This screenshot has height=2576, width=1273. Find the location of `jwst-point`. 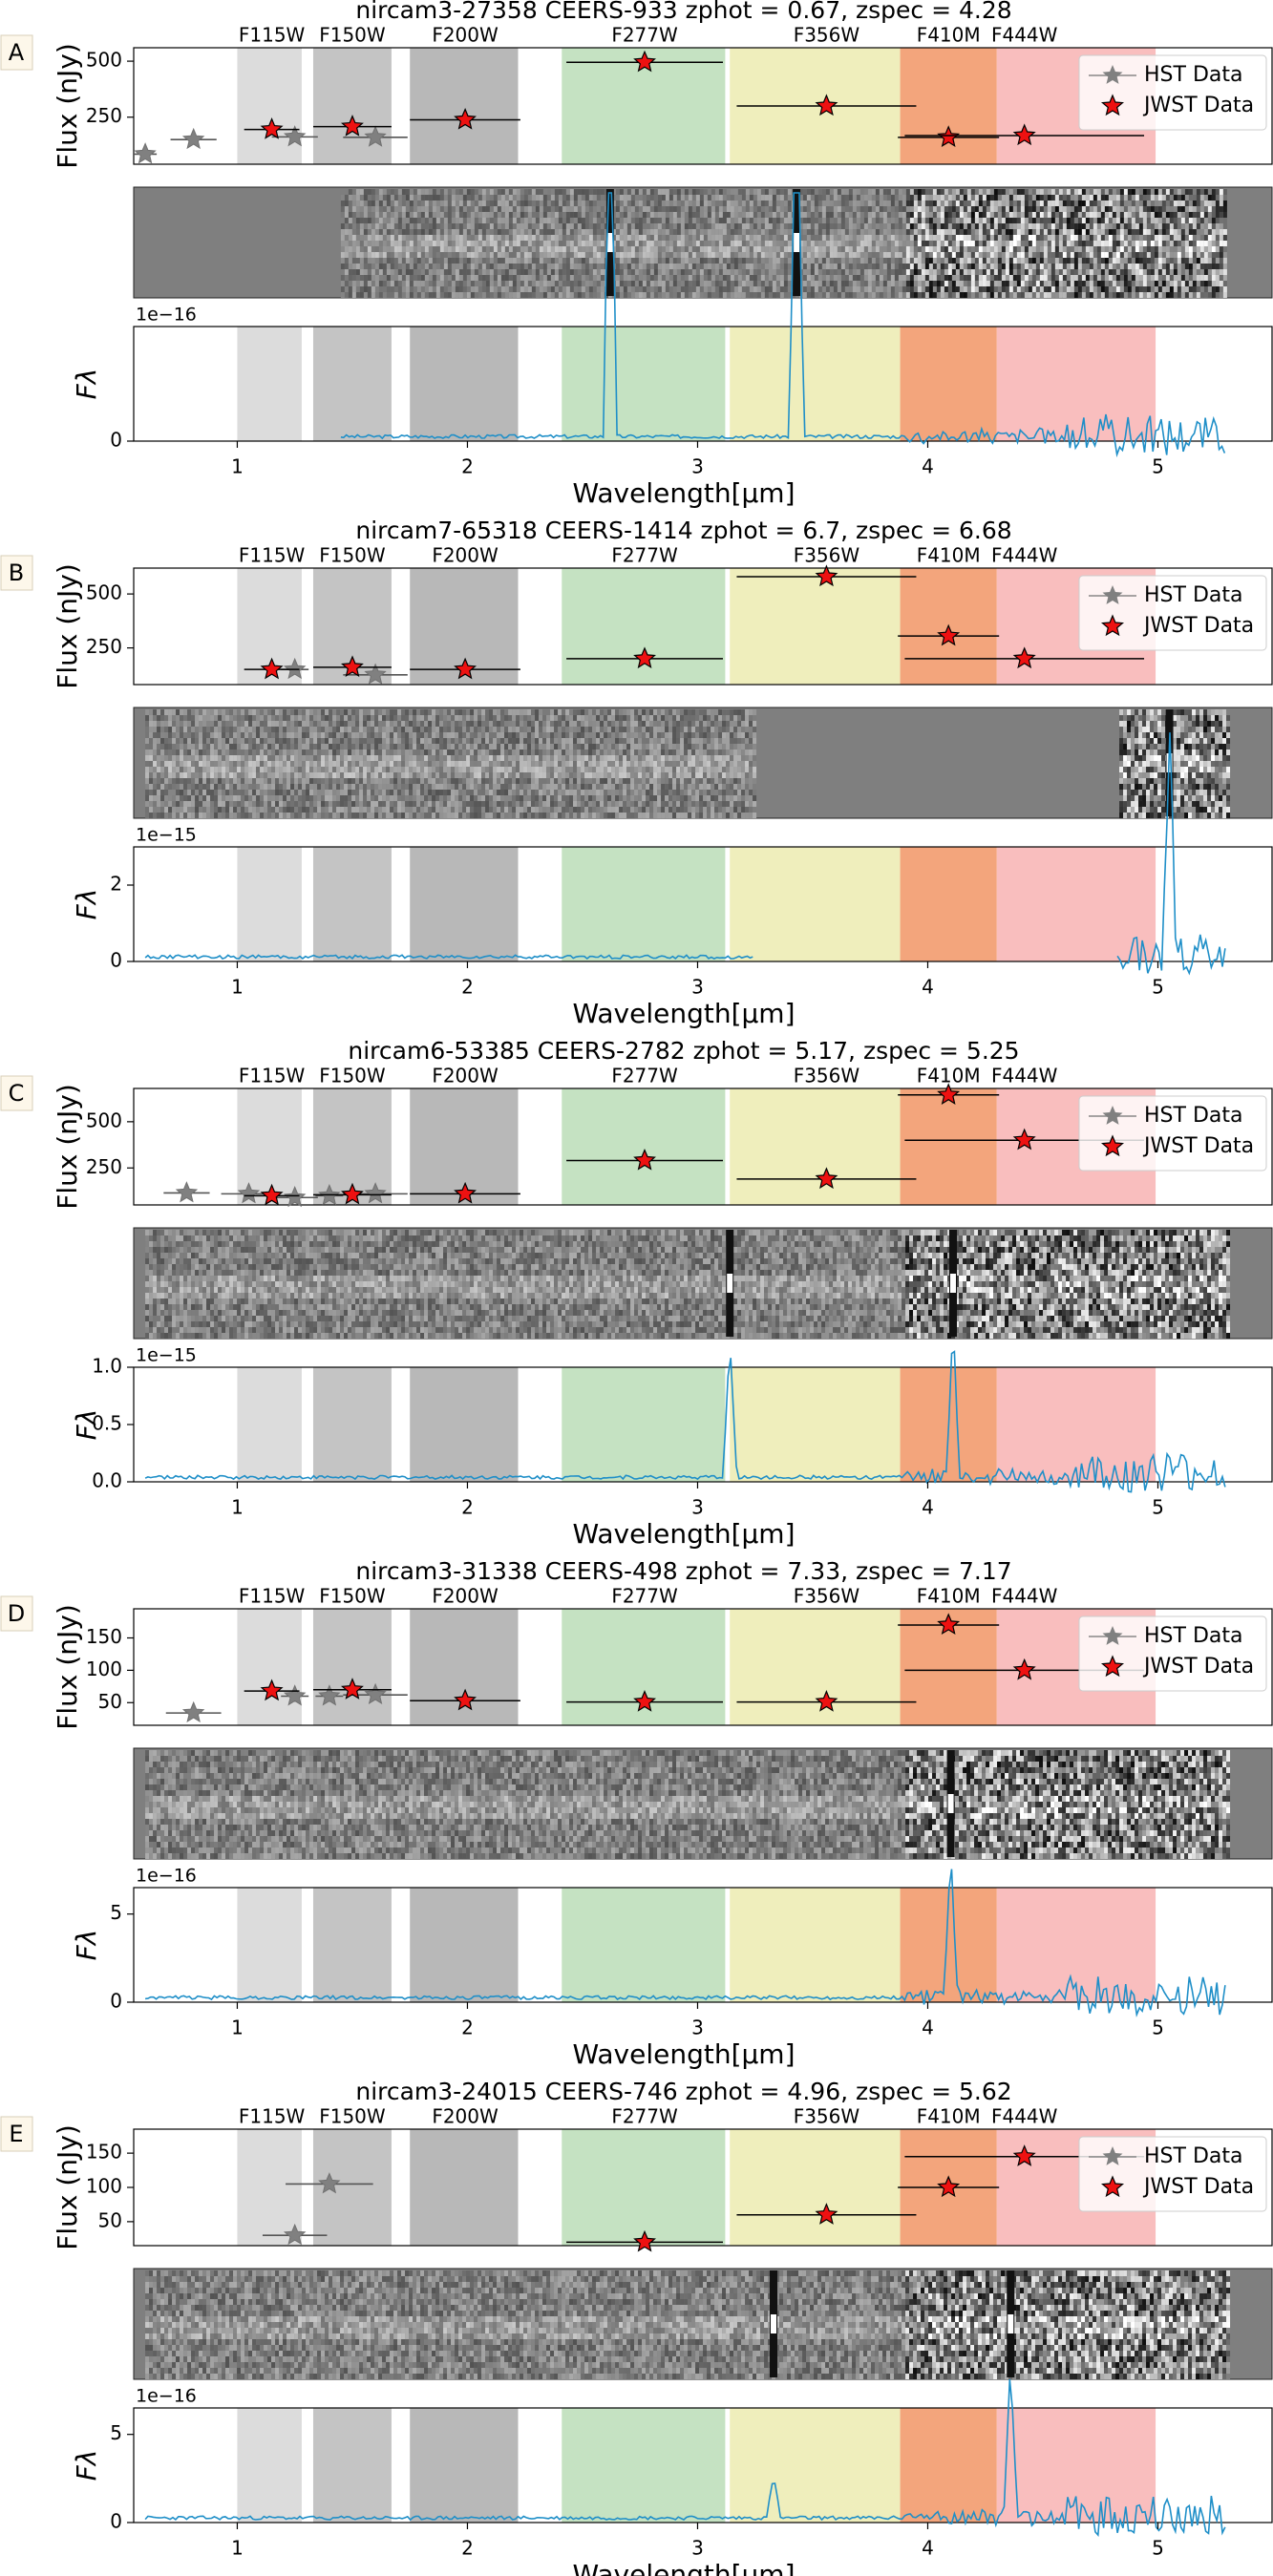

jwst-point is located at coordinates (644, 61).